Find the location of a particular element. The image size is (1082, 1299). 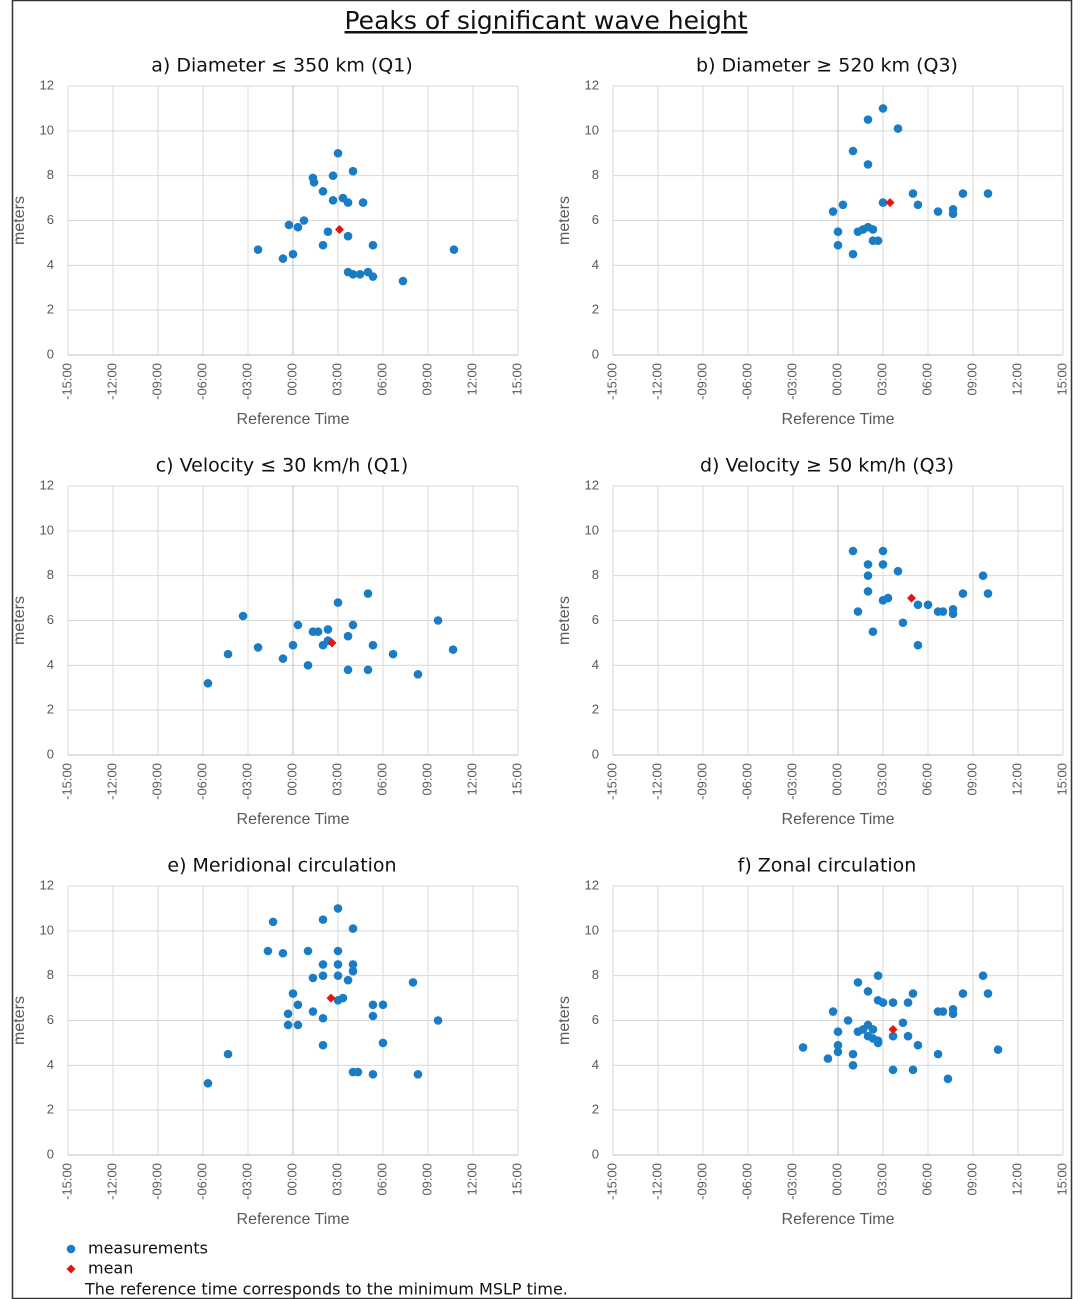

x-tick-label: 15:00 is located at coordinates (516, 379).